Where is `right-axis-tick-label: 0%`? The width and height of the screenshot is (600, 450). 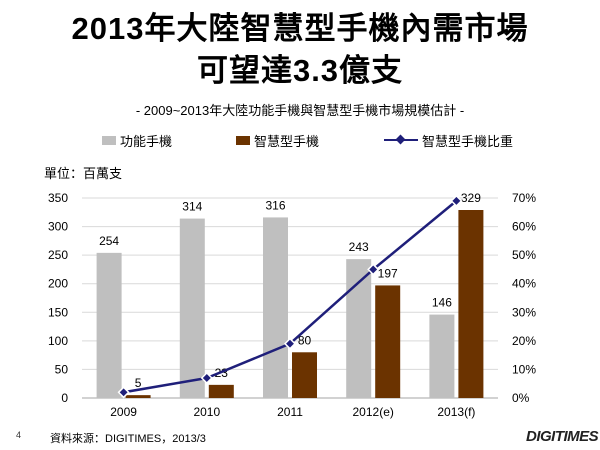 right-axis-tick-label: 0% is located at coordinates (521, 398).